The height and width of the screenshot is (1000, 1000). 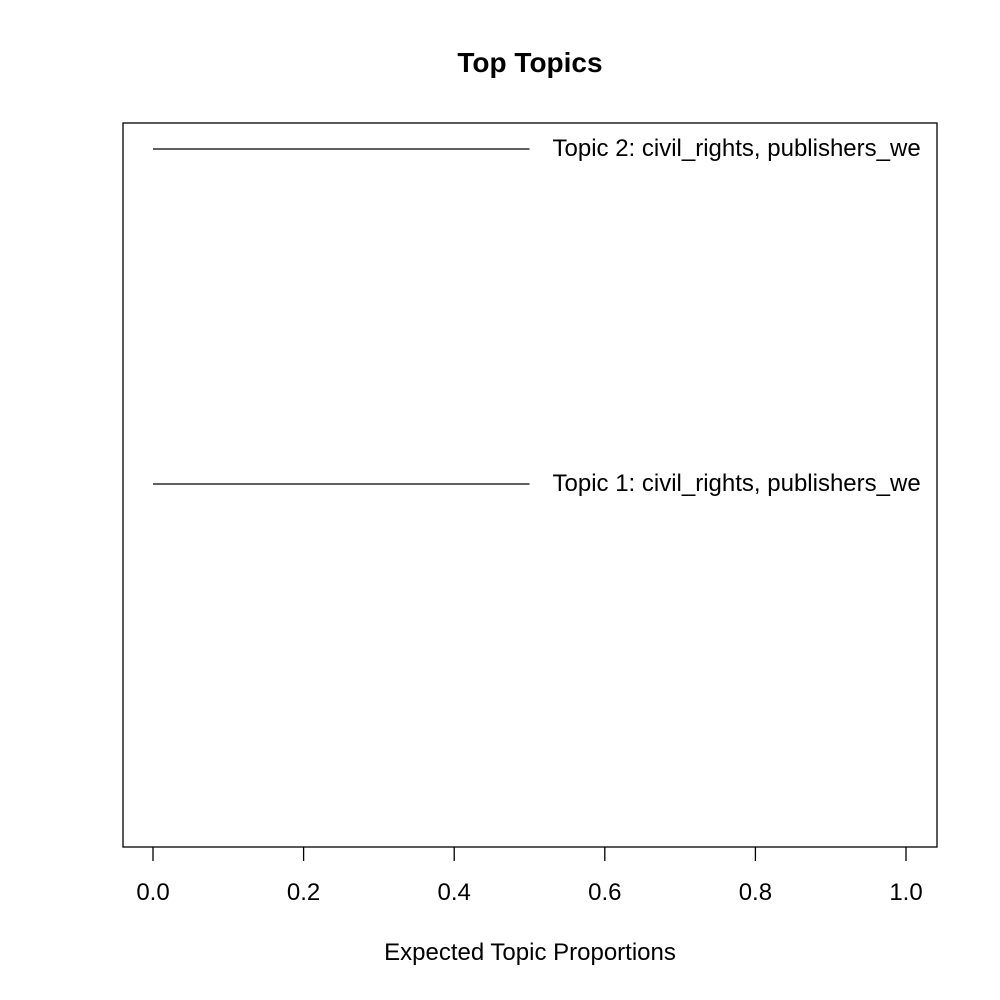 I want to click on x-axis-label: Expected Topic Proportions, so click(x=530, y=952).